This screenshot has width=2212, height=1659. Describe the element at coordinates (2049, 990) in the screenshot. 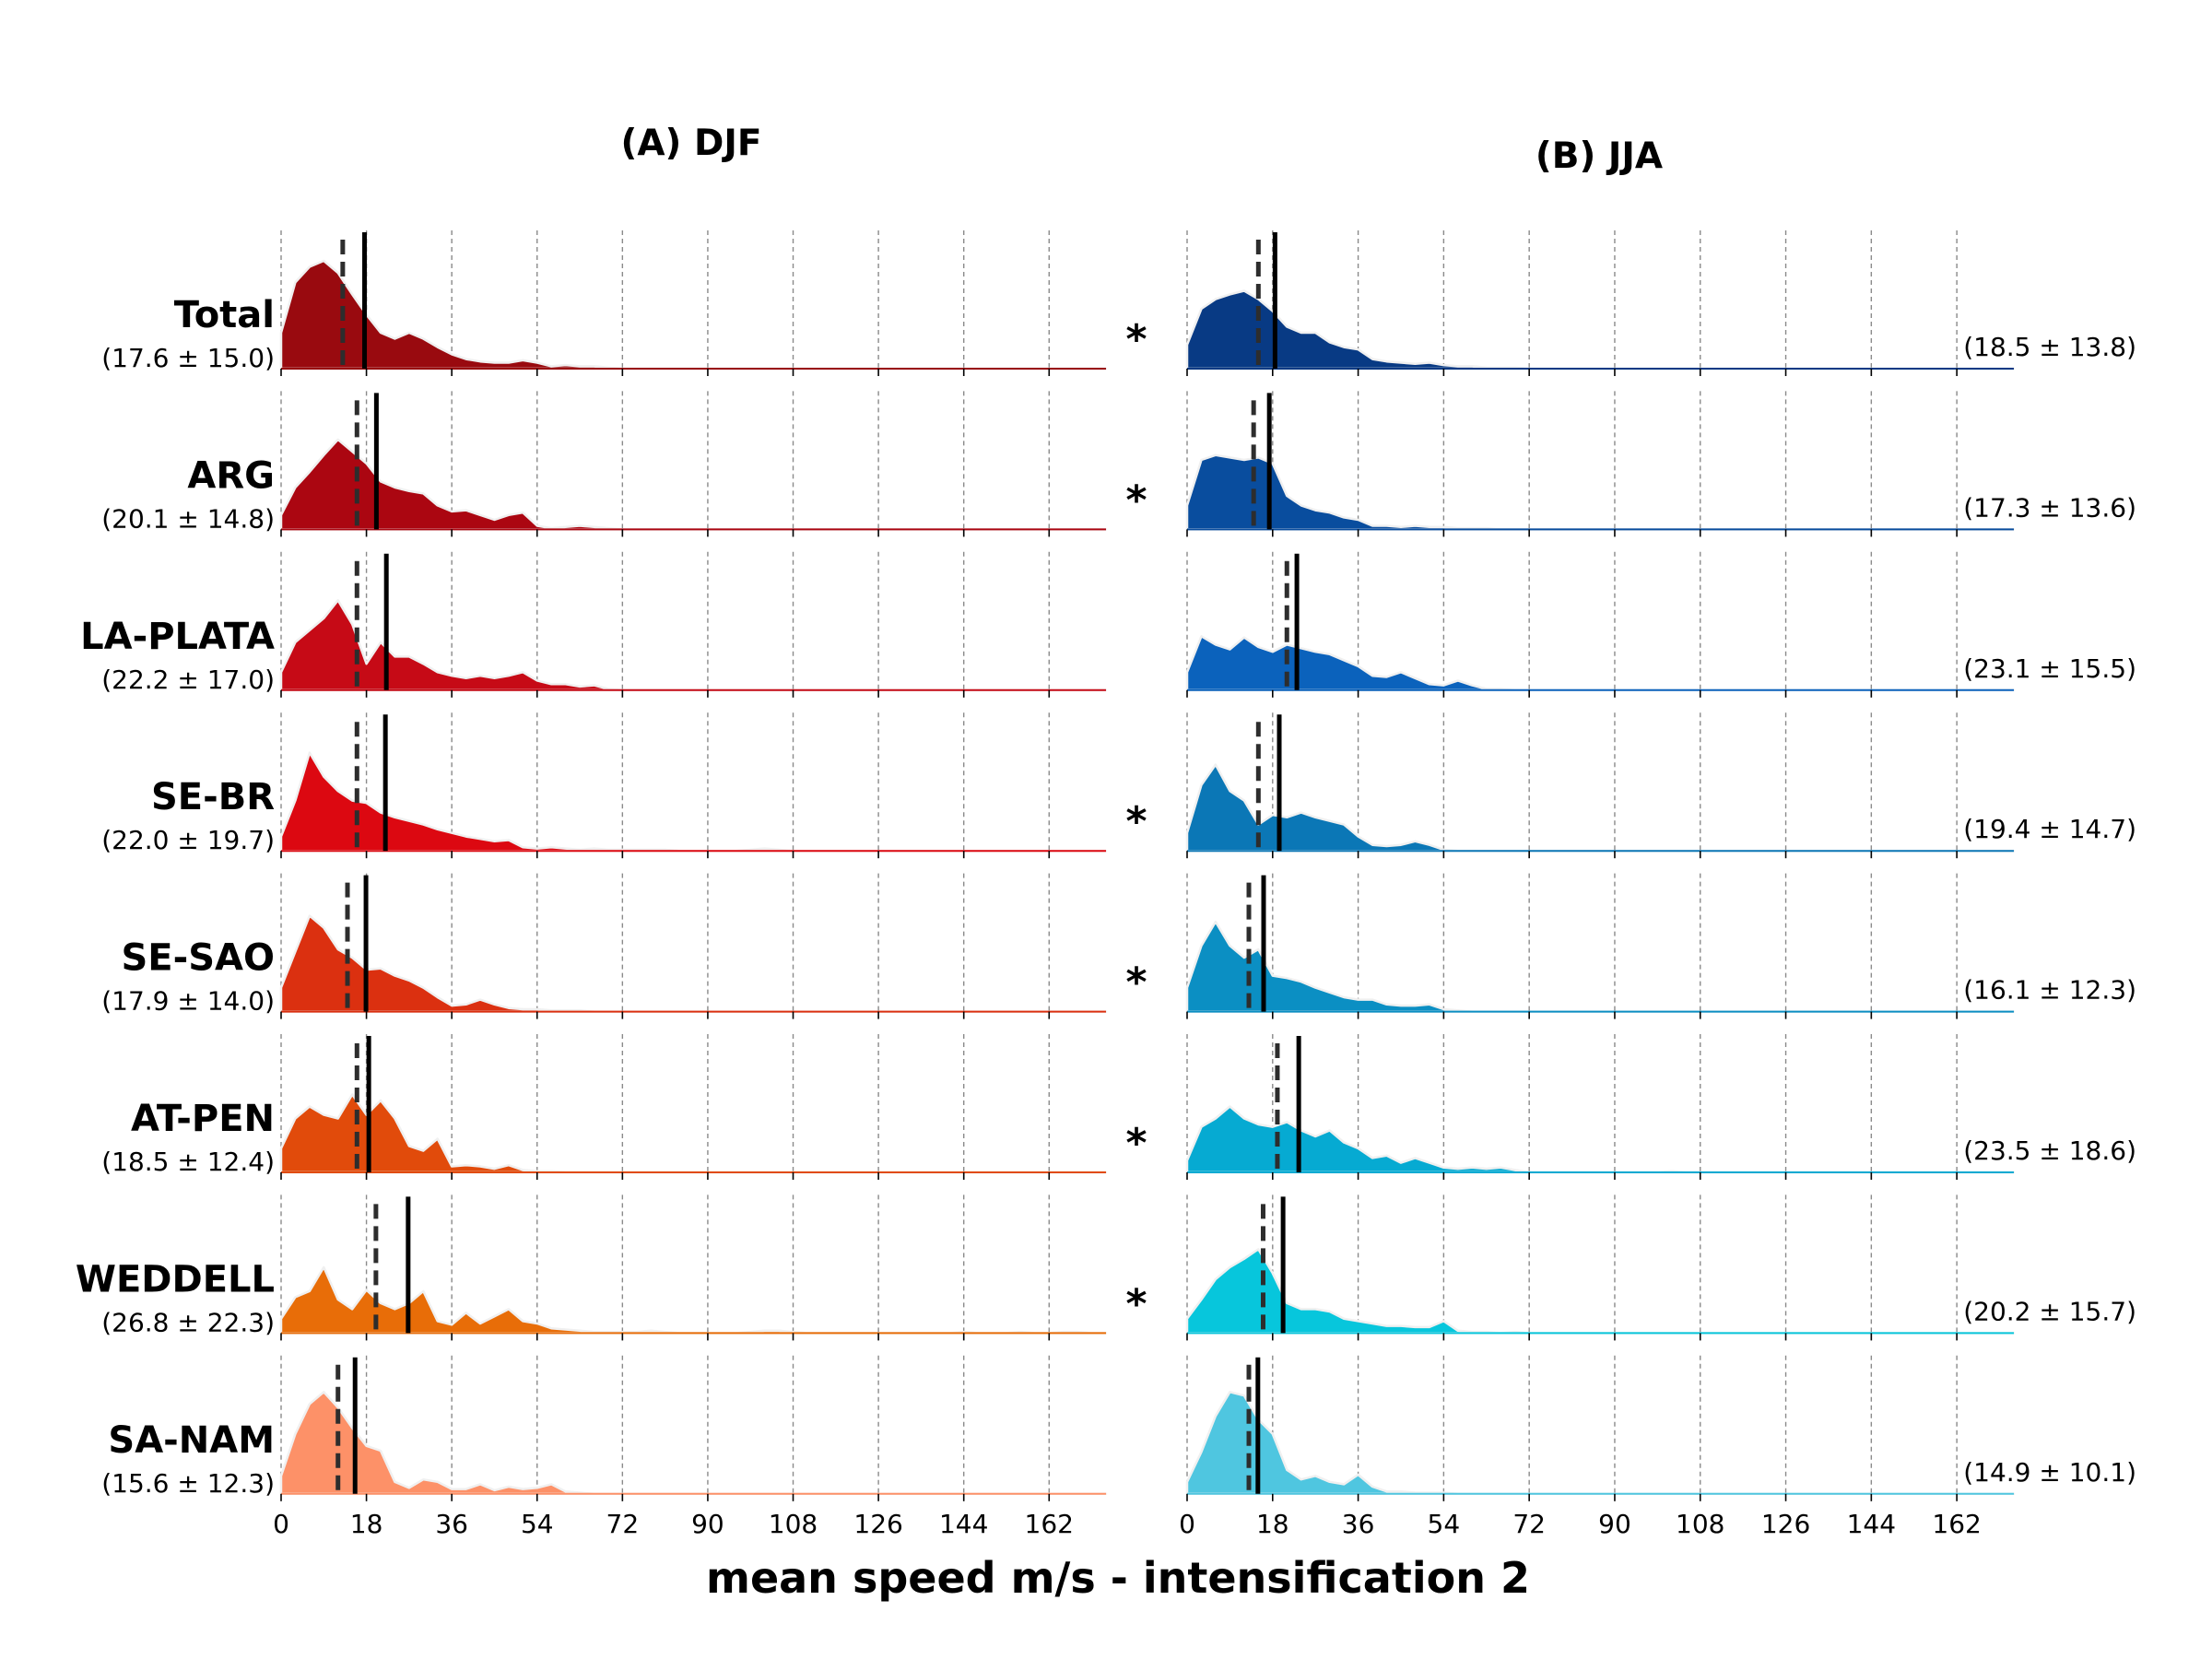

I see `region-stat: (16.1 ± 12.3)` at that location.